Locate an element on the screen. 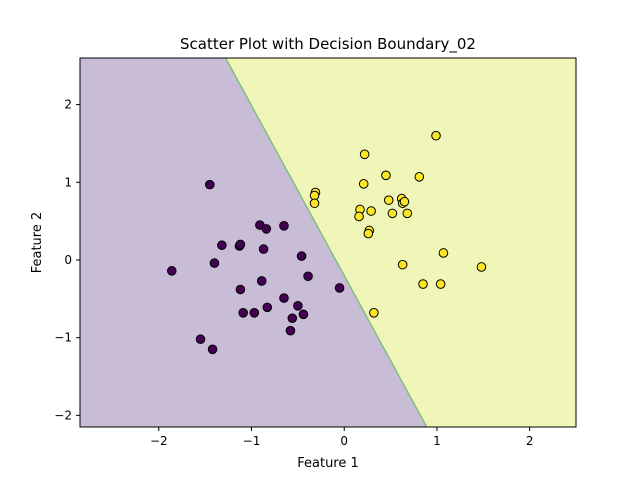  y-tick-label: −1 is located at coordinates (63, 338).